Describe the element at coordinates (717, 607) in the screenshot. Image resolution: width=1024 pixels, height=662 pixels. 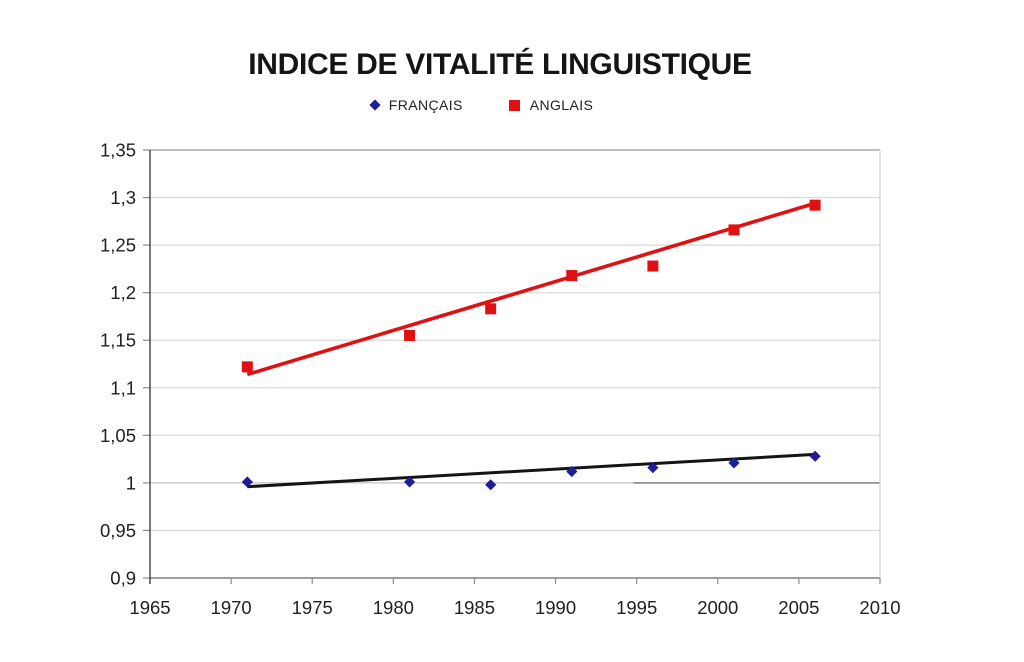
I see `x-axis-tick-label: 2000` at that location.